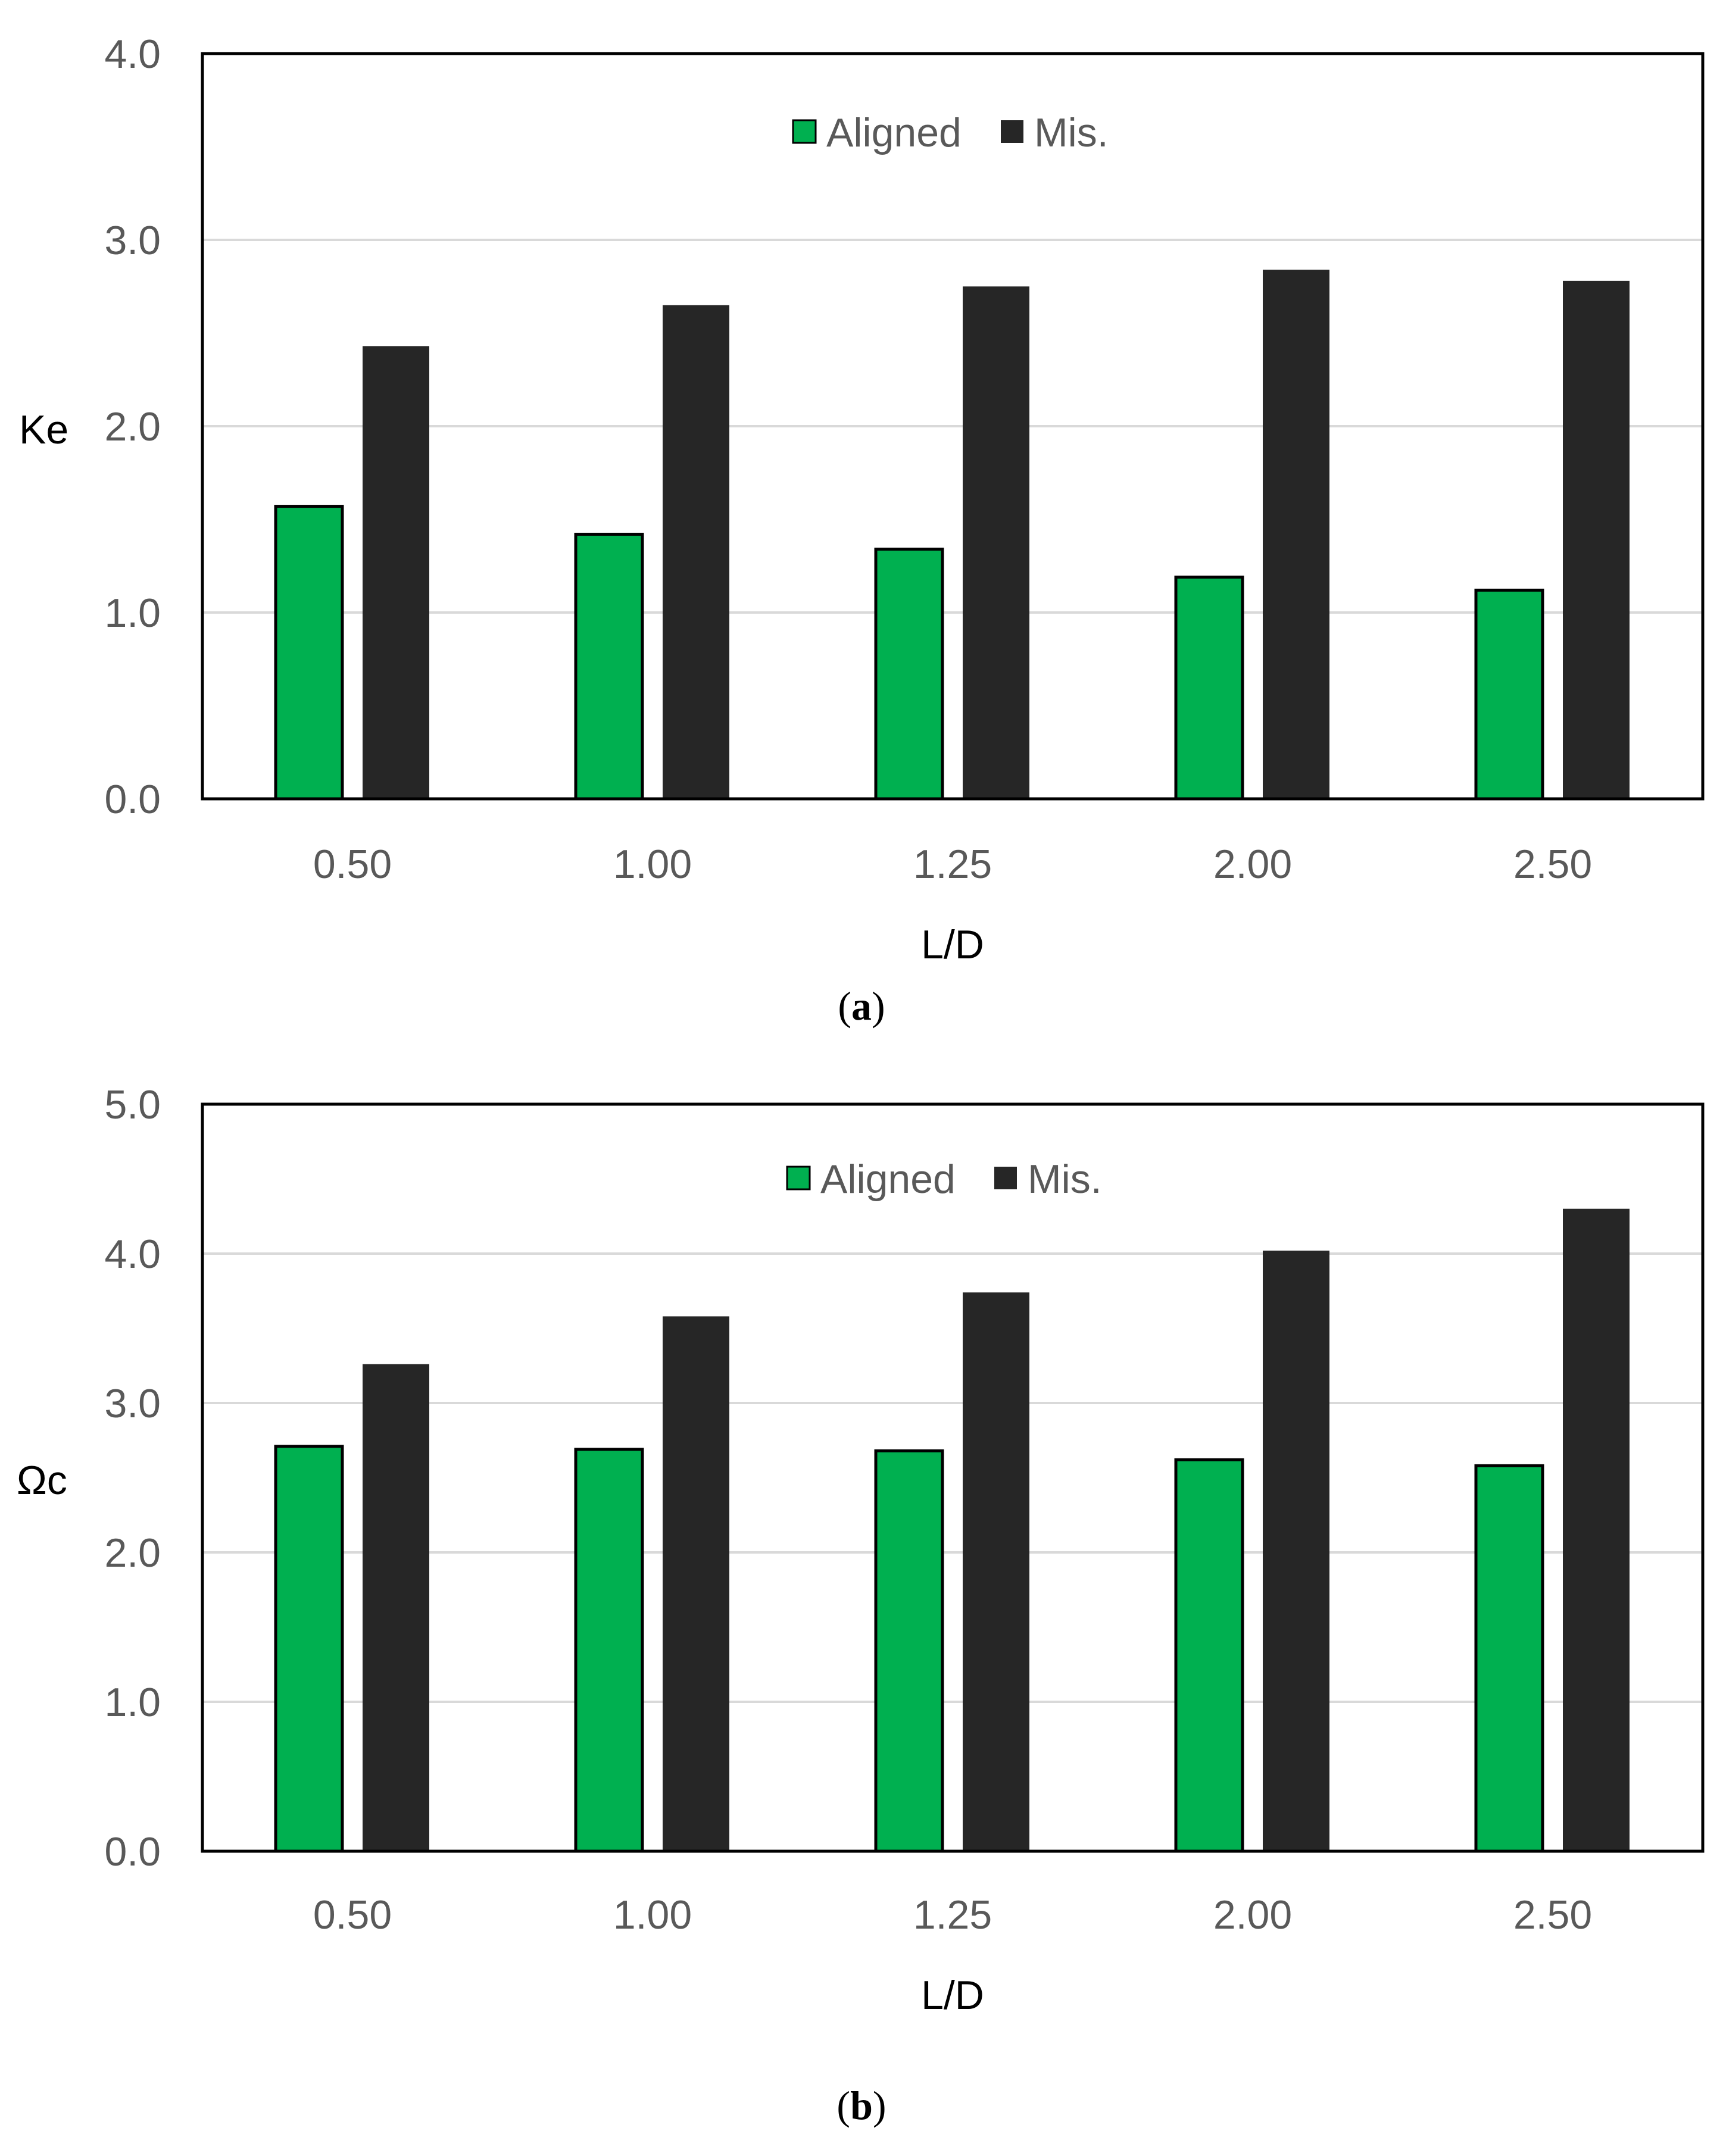 The image size is (1723, 2156). Describe the element at coordinates (132, 1478) in the screenshot. I see `chart-b-y-tick-labels: 0.0 1.0 2.0 3.0 4.0 5.0` at that location.